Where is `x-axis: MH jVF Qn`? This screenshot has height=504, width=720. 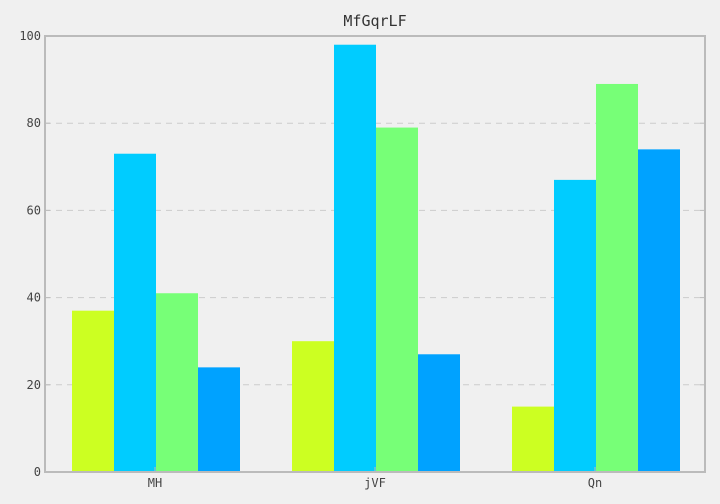 x-axis: MH jVF Qn is located at coordinates (375, 478).